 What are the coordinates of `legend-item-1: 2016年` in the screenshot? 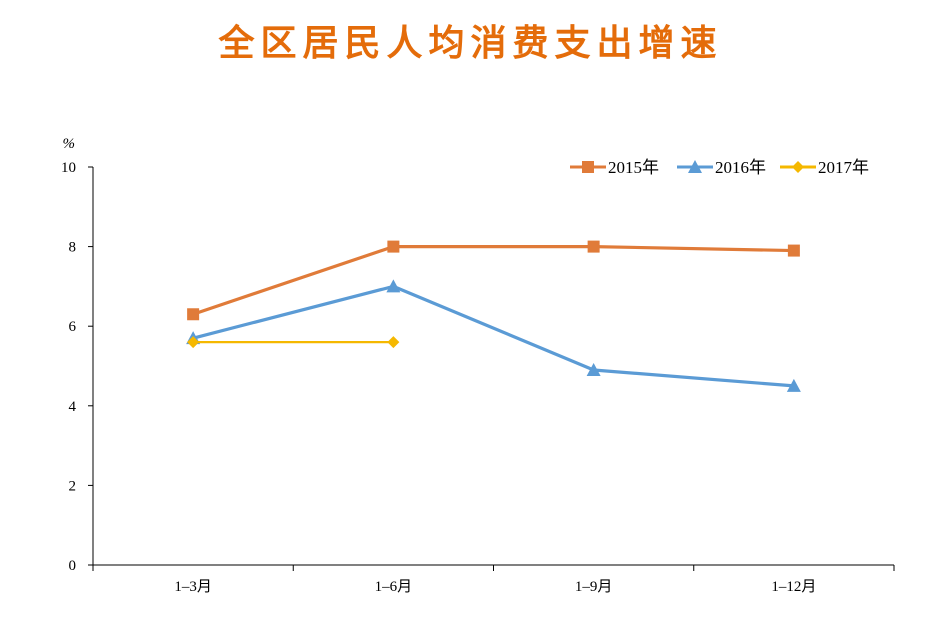 It's located at (721, 167).